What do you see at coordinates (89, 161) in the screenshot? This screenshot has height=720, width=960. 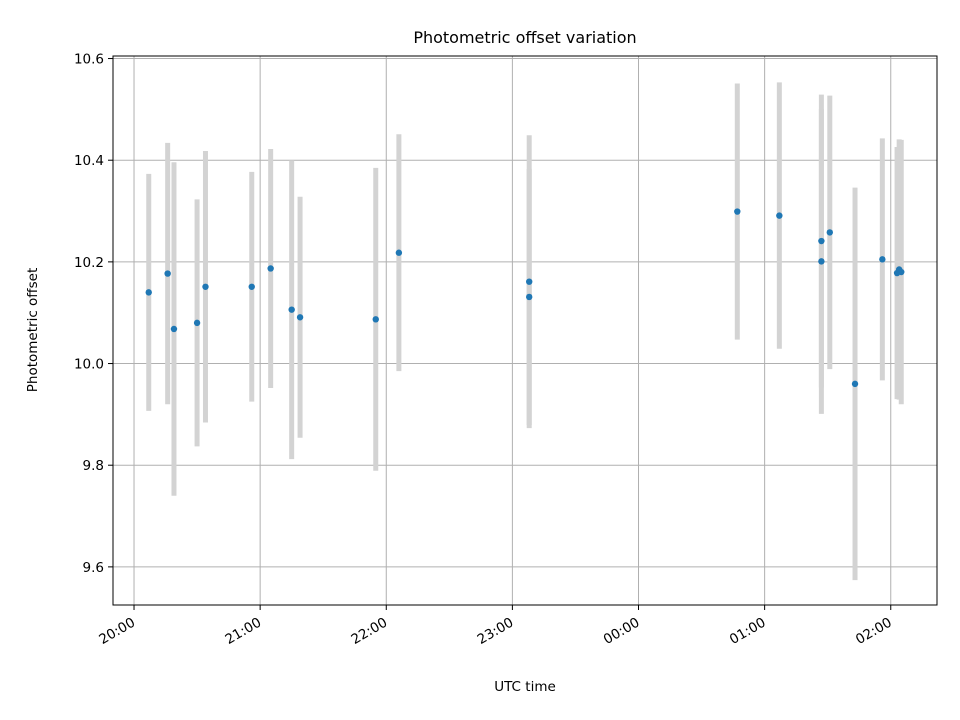 I see `y-tick-label: 10.4` at bounding box center [89, 161].